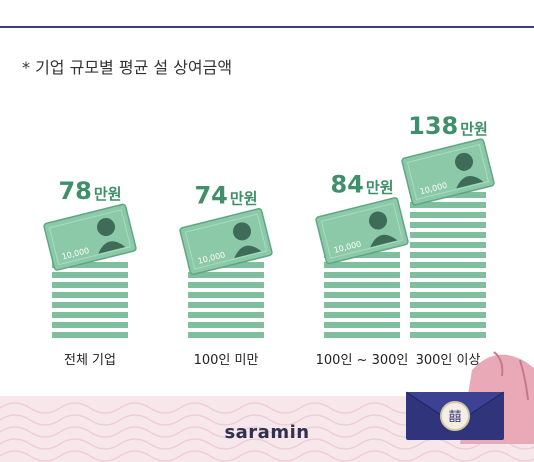 The width and height of the screenshot is (534, 462). What do you see at coordinates (362, 360) in the screenshot?
I see `category-label: 100인 ~ 300인` at bounding box center [362, 360].